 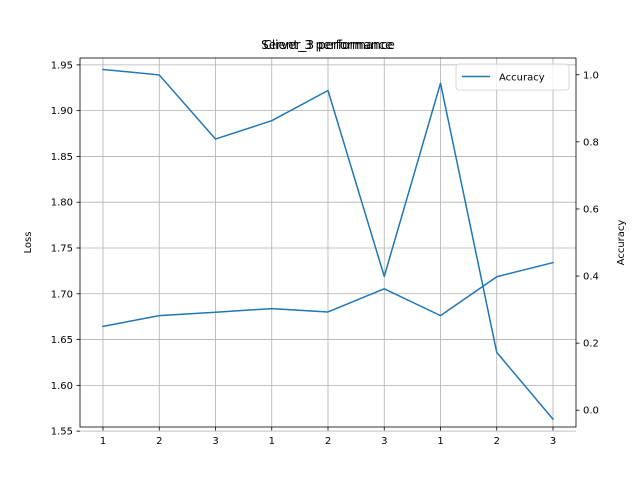 What do you see at coordinates (591, 142) in the screenshot?
I see `right-y-tick-label: 0.8` at bounding box center [591, 142].